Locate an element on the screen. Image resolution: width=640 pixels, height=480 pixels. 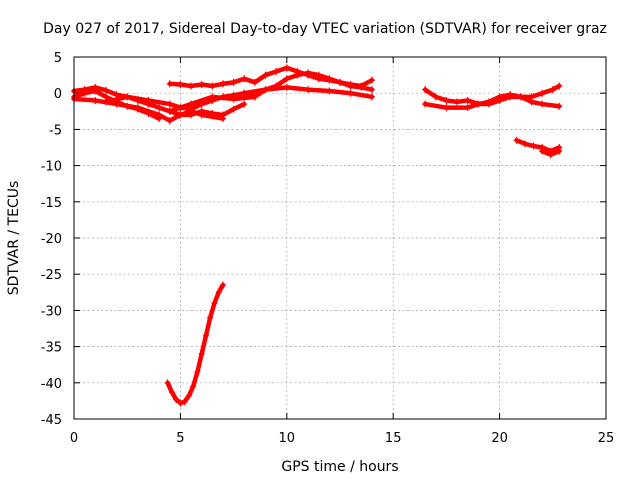
x-tick-label: 10 is located at coordinates (287, 438).